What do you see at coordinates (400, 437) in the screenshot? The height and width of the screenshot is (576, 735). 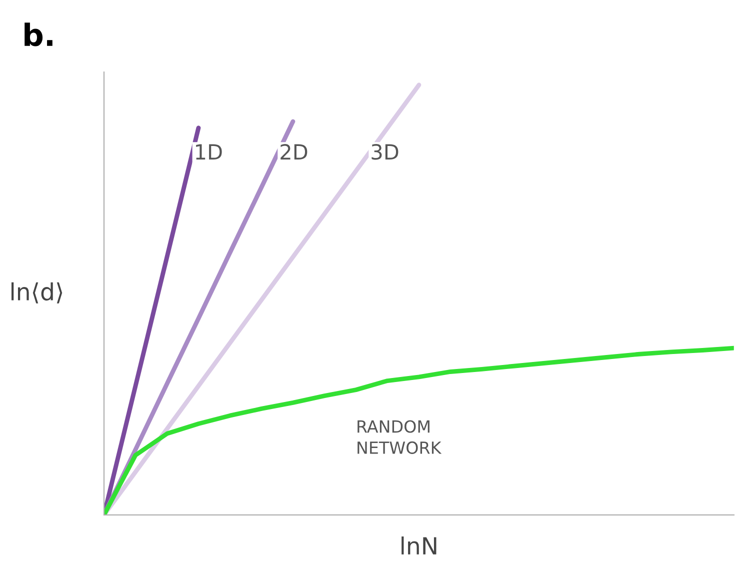 I see `series-label: RANDOM NETWORK` at bounding box center [400, 437].